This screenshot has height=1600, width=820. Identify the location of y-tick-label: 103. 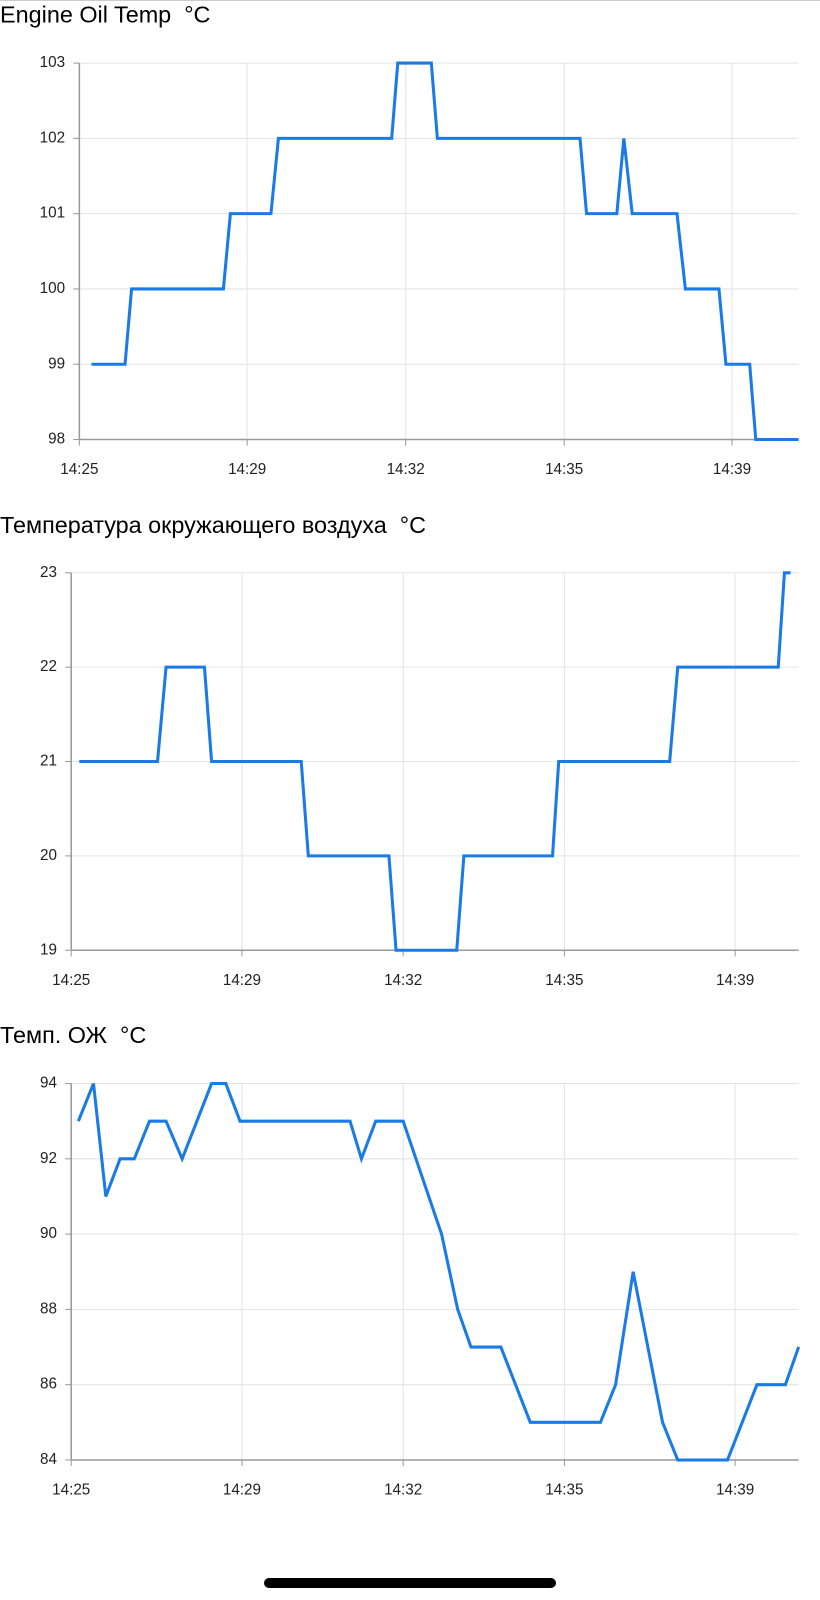
(52, 62).